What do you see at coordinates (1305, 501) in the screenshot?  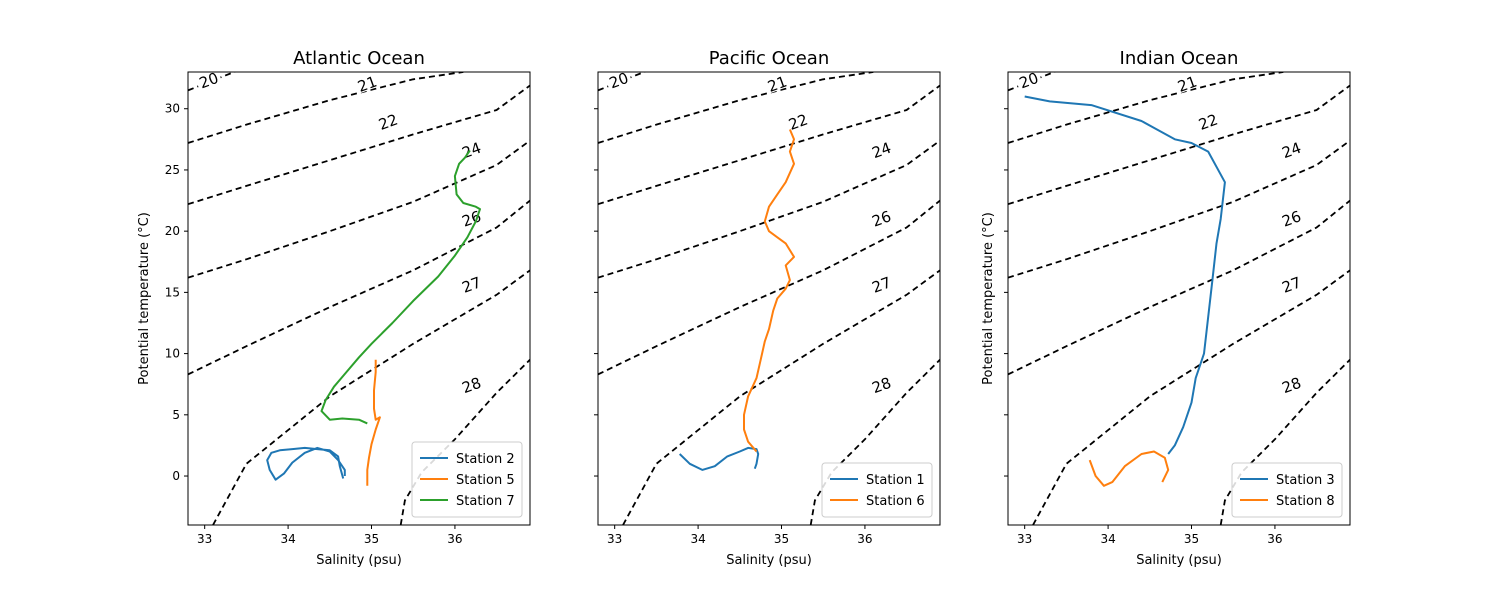 I see `legend-label: Station 8` at bounding box center [1305, 501].